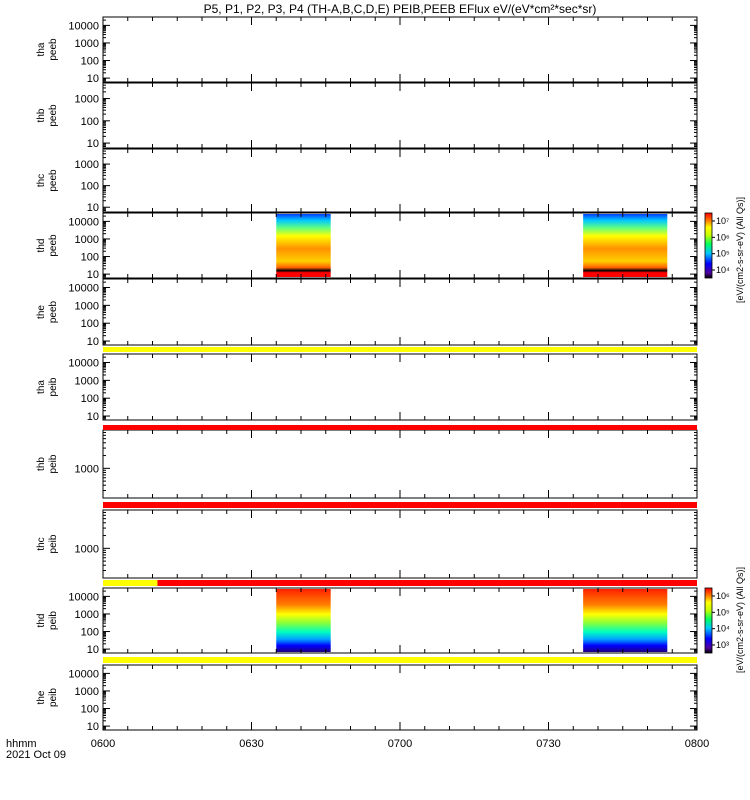  I want to click on panel-frame-the-peib, so click(400, 697).